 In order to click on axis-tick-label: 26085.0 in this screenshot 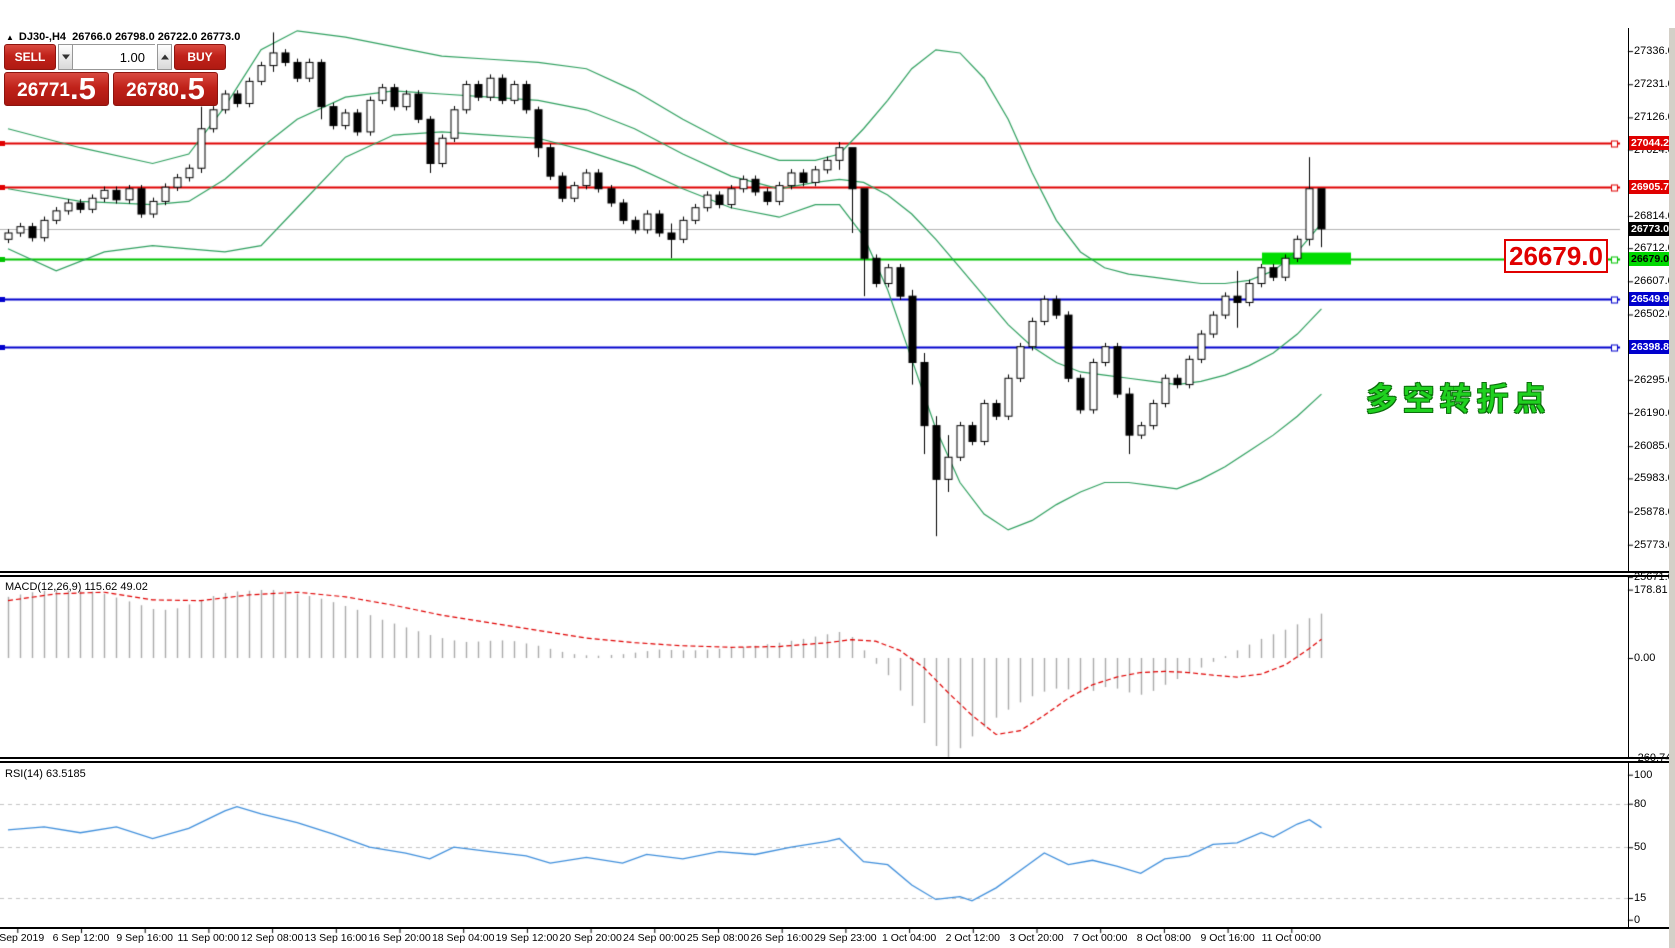, I will do `click(1654, 446)`.